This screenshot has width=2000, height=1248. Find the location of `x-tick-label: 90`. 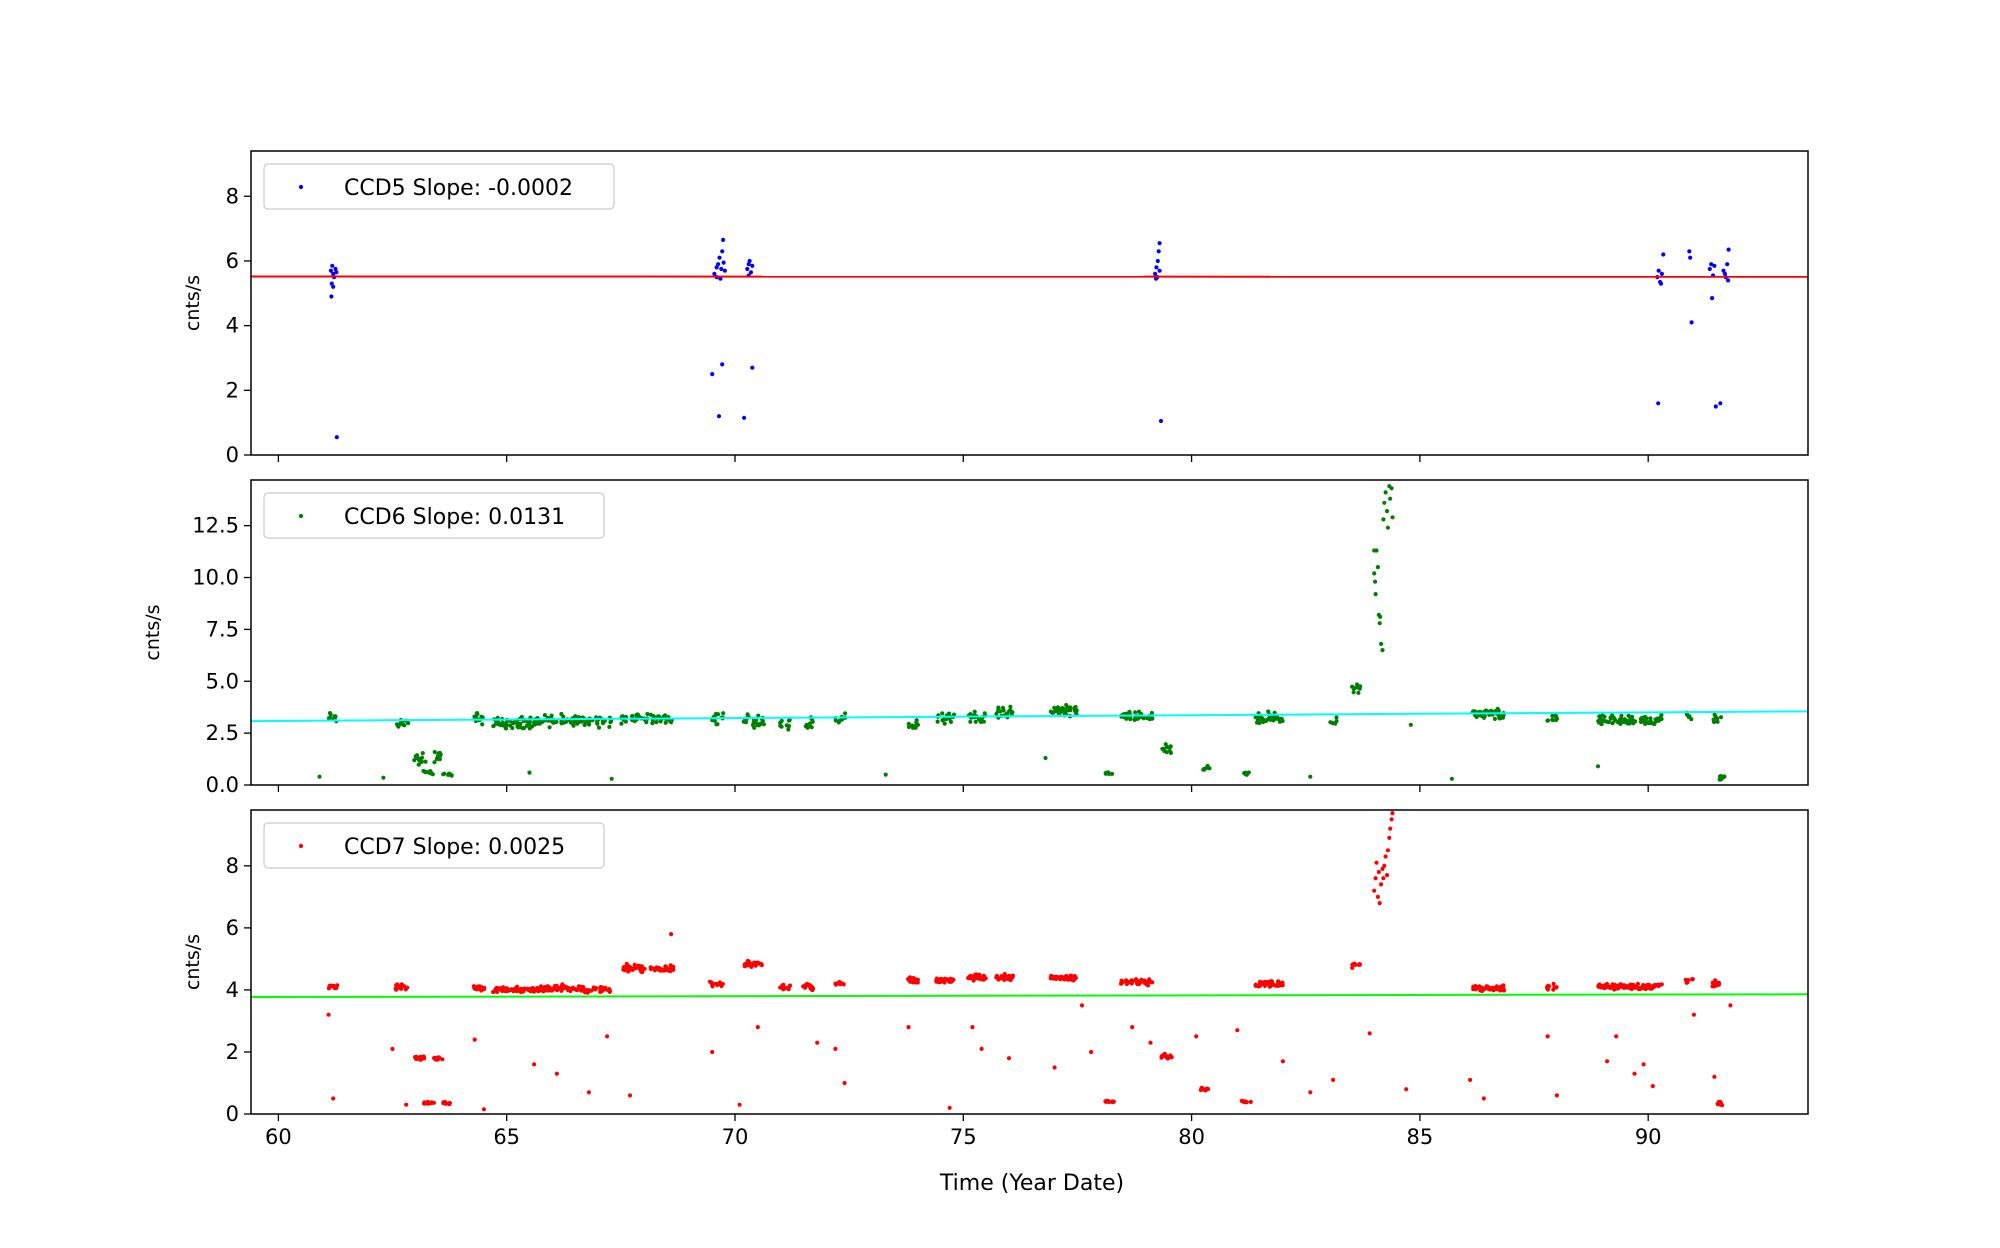

x-tick-label: 90 is located at coordinates (1648, 1137).